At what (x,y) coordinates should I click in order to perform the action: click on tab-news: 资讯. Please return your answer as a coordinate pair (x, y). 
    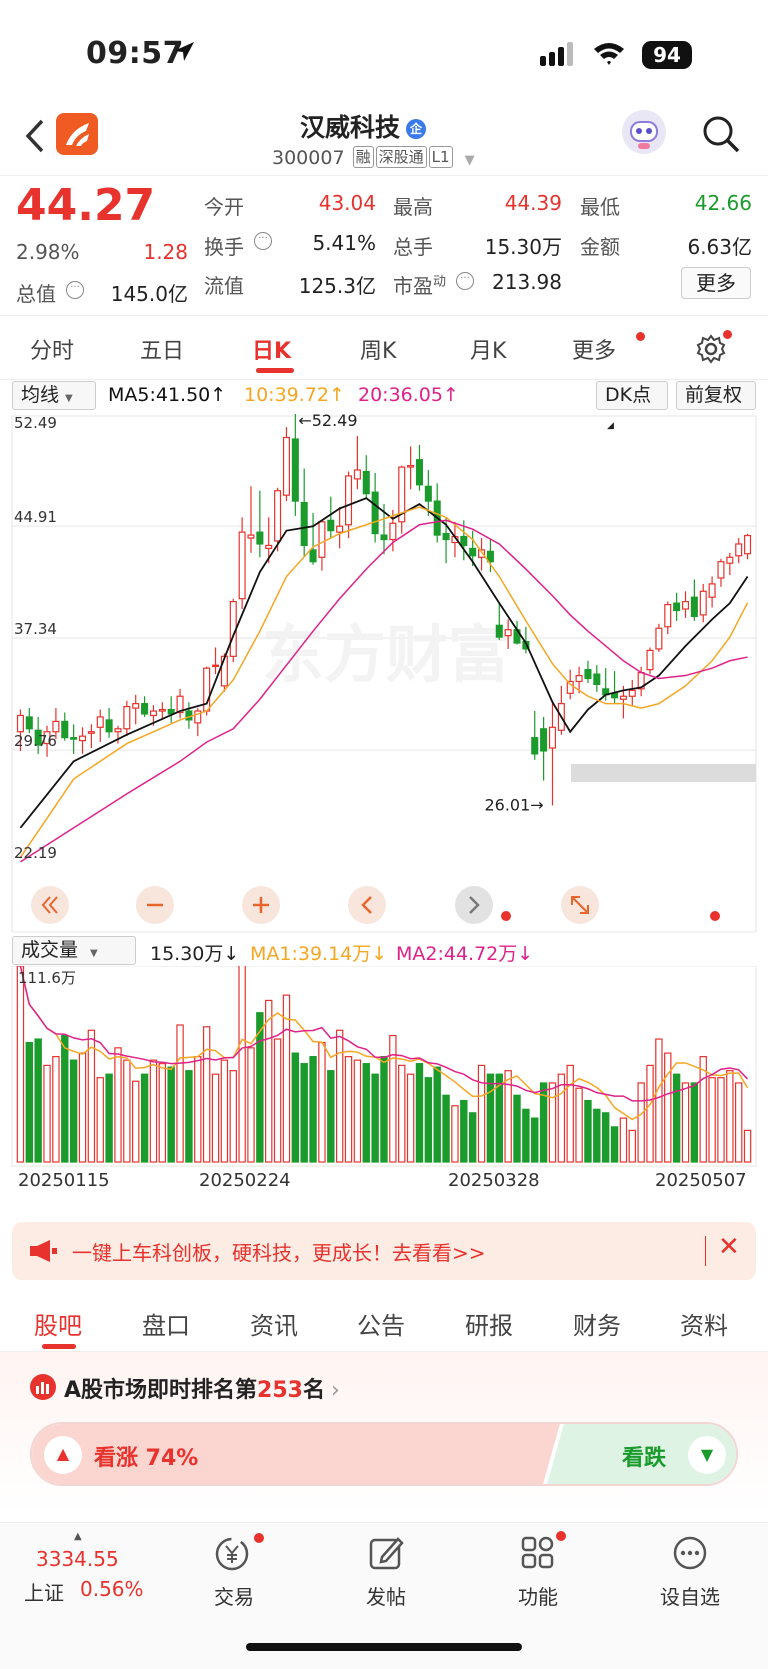
    Looking at the image, I should click on (274, 1326).